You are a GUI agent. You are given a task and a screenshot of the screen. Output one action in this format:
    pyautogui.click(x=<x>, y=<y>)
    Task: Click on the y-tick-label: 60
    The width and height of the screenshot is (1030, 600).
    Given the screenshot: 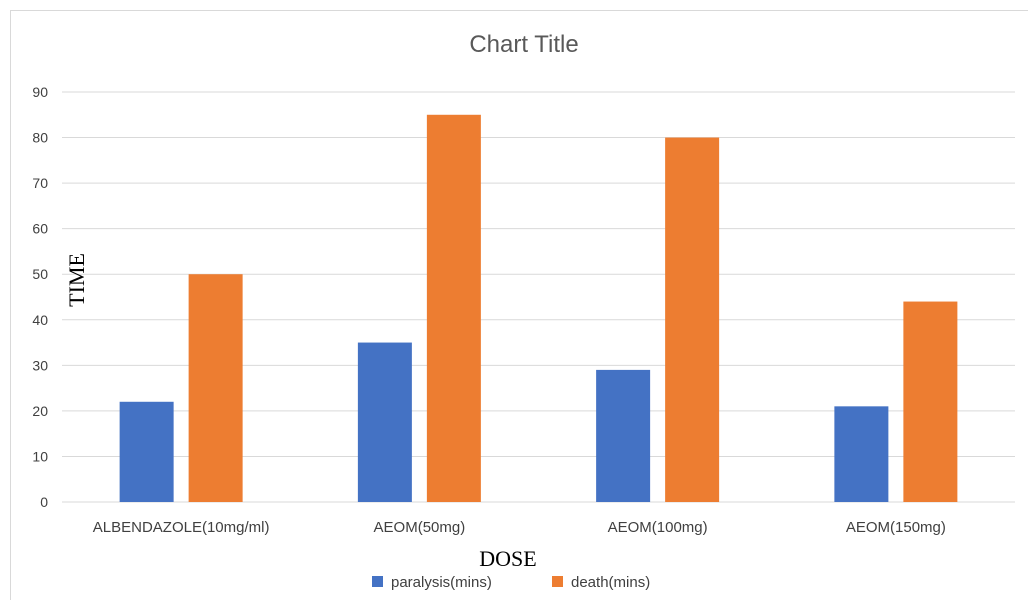 What is the action you would take?
    pyautogui.click(x=40, y=229)
    